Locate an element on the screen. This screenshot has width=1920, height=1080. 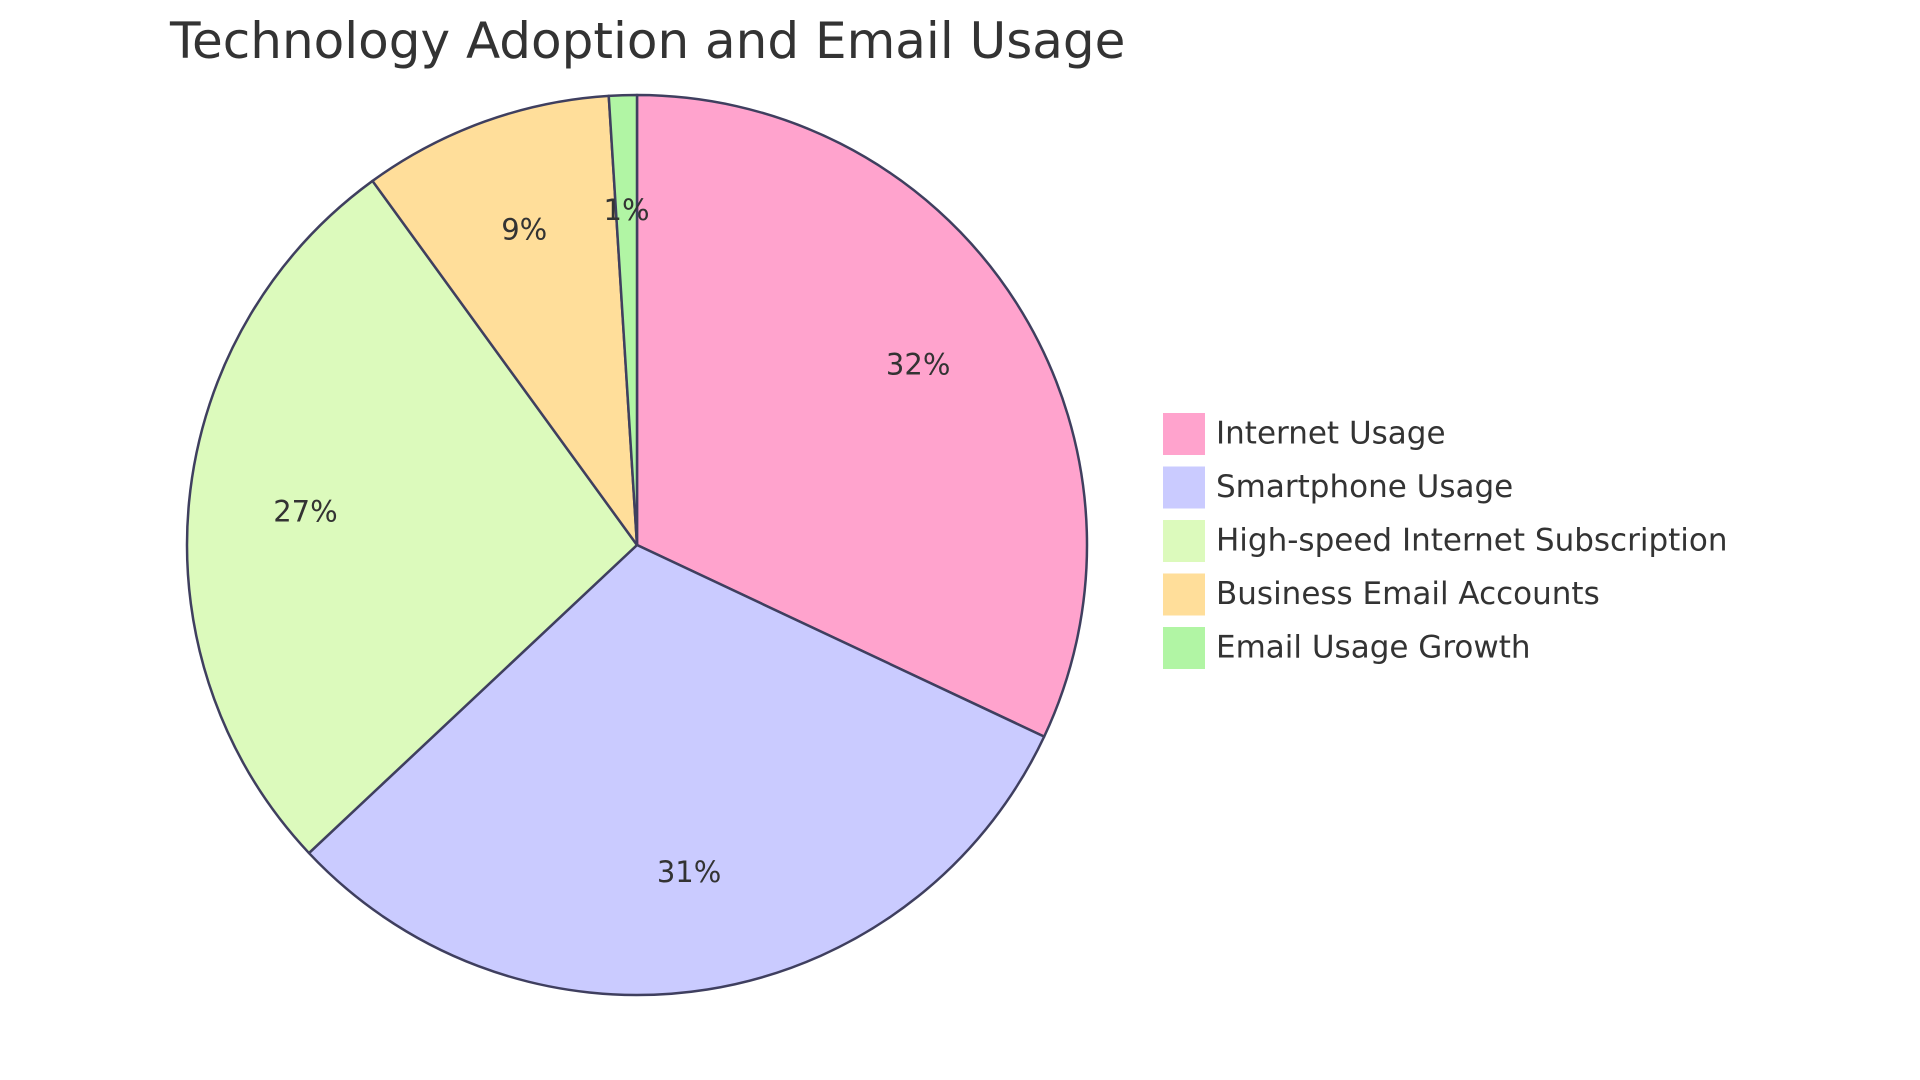
slice-label-3: 9% is located at coordinates (524, 230).